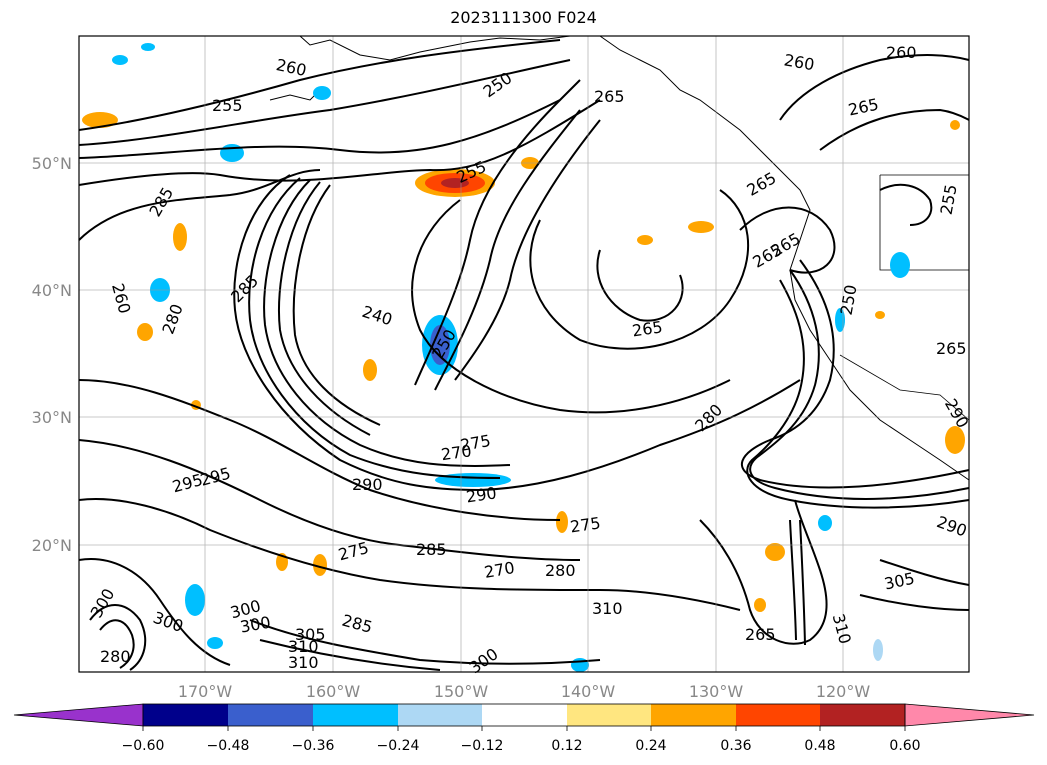  What do you see at coordinates (735, 746) in the screenshot?
I see `colorbar-tick-label: 0.36` at bounding box center [735, 746].